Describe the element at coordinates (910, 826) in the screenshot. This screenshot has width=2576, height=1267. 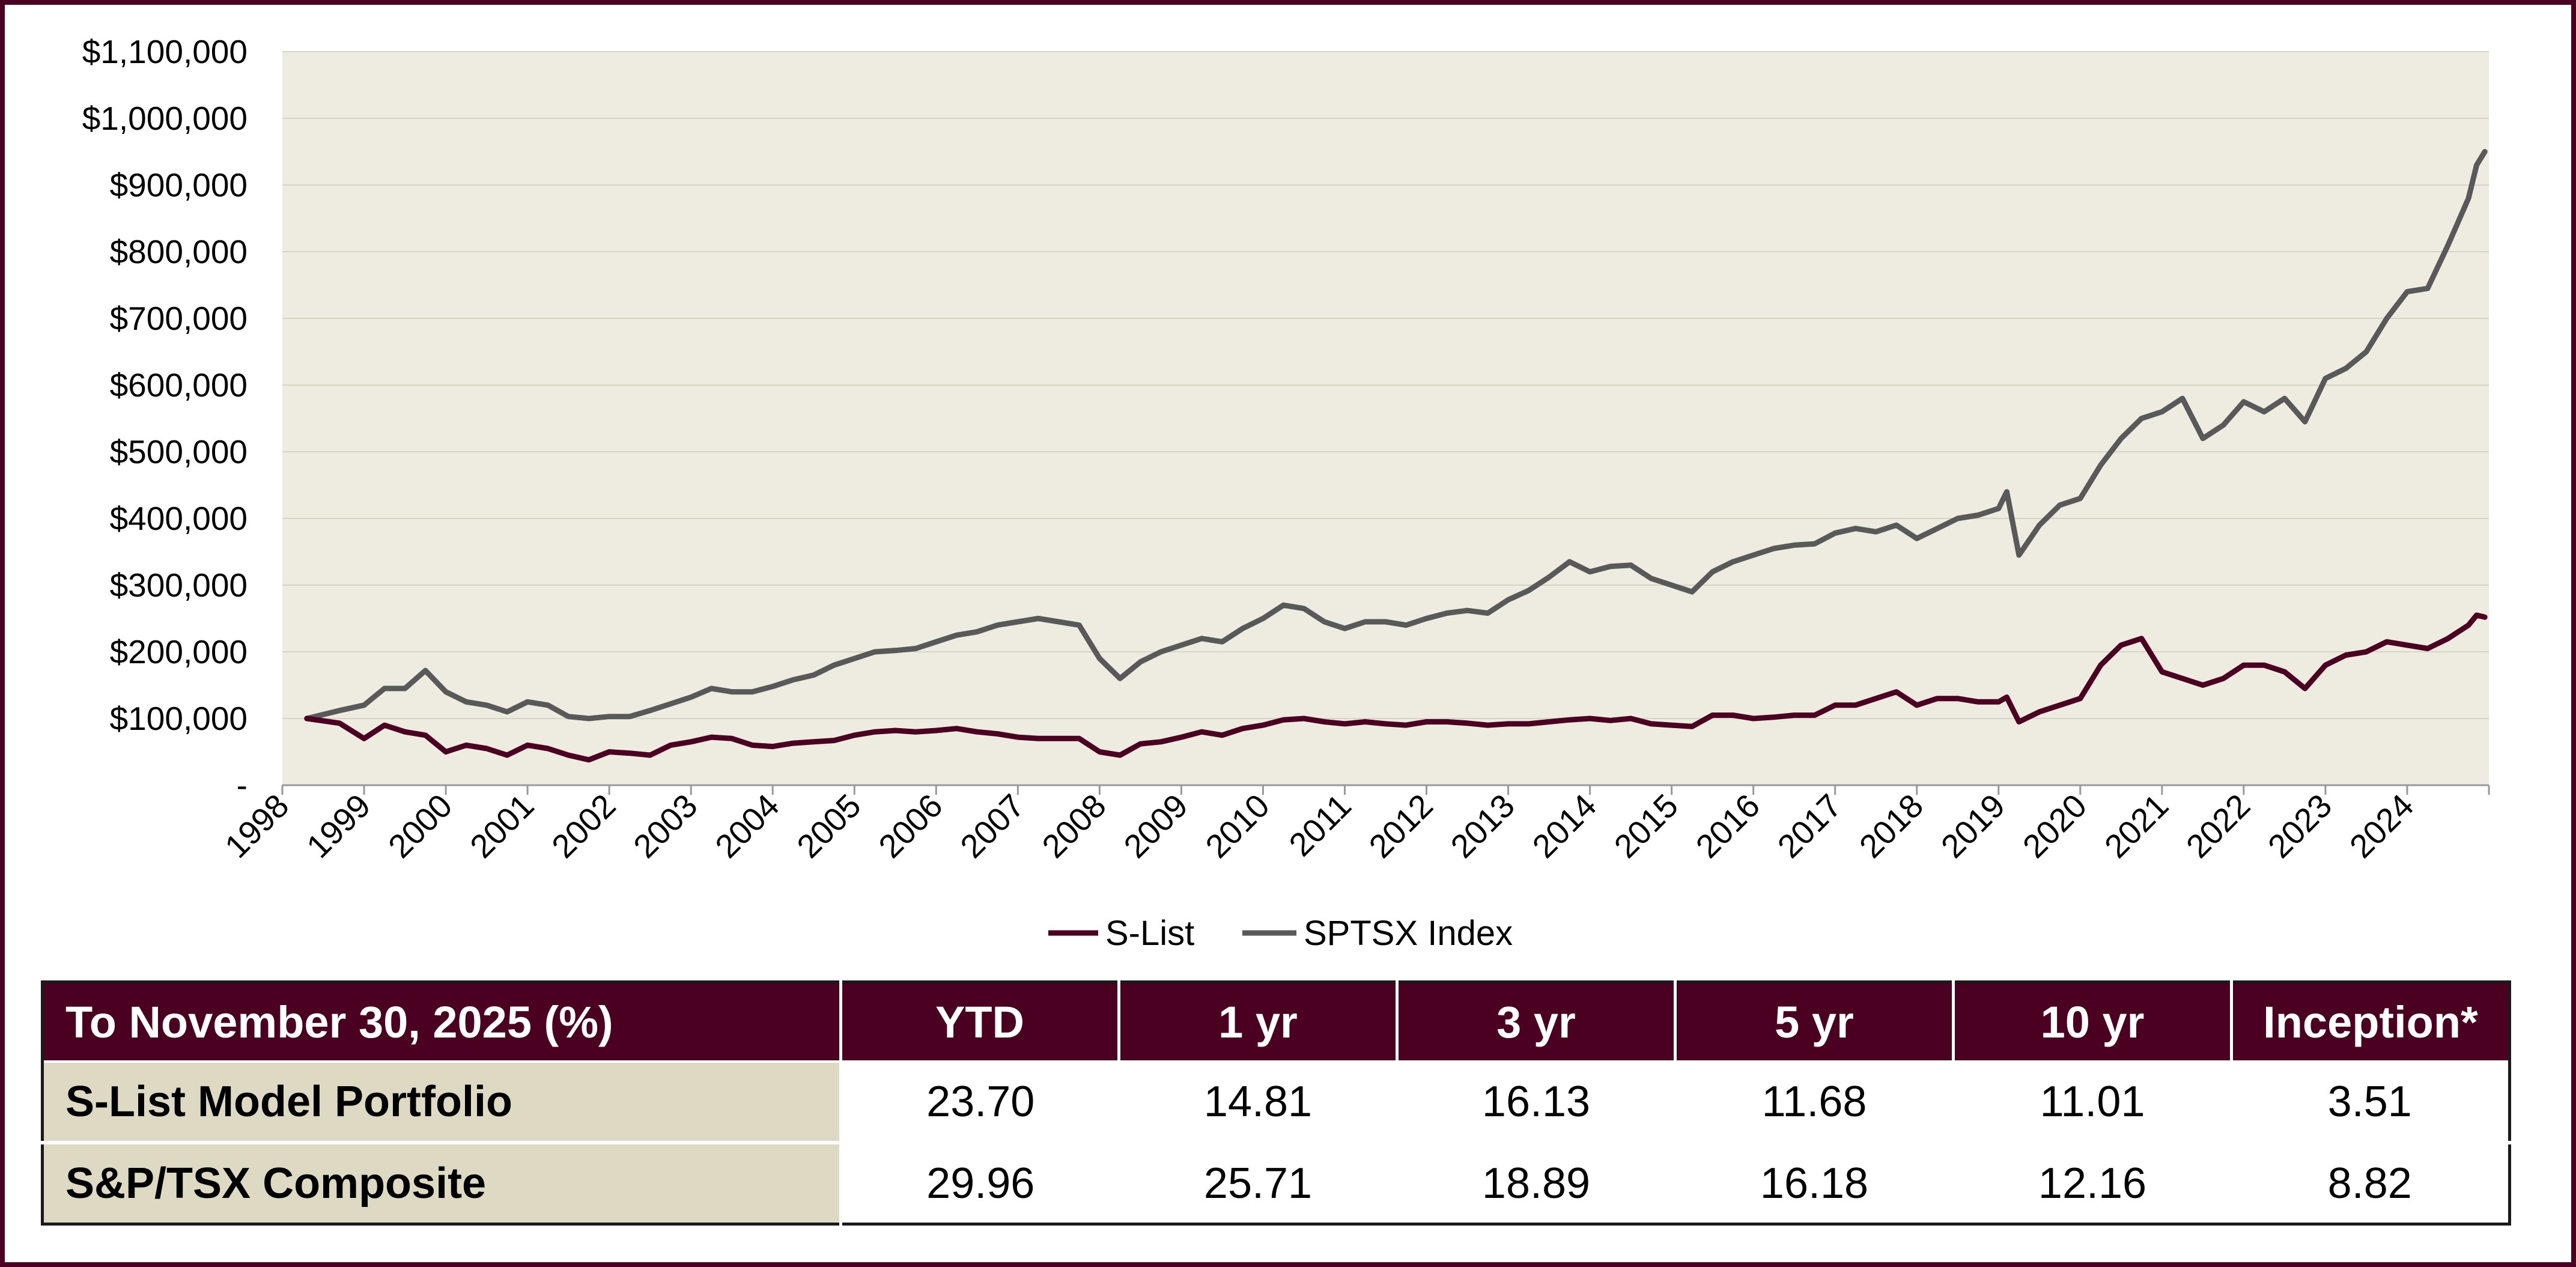
I see `x-tick-label: 2006` at that location.